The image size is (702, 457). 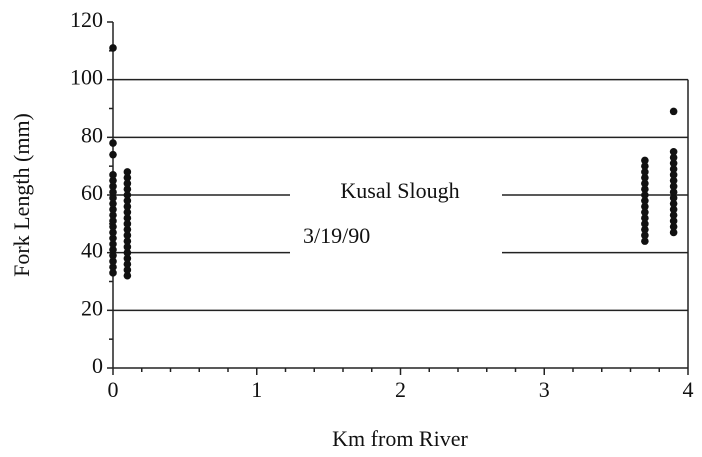 What do you see at coordinates (113, 389) in the screenshot?
I see `x-tick-label: 0` at bounding box center [113, 389].